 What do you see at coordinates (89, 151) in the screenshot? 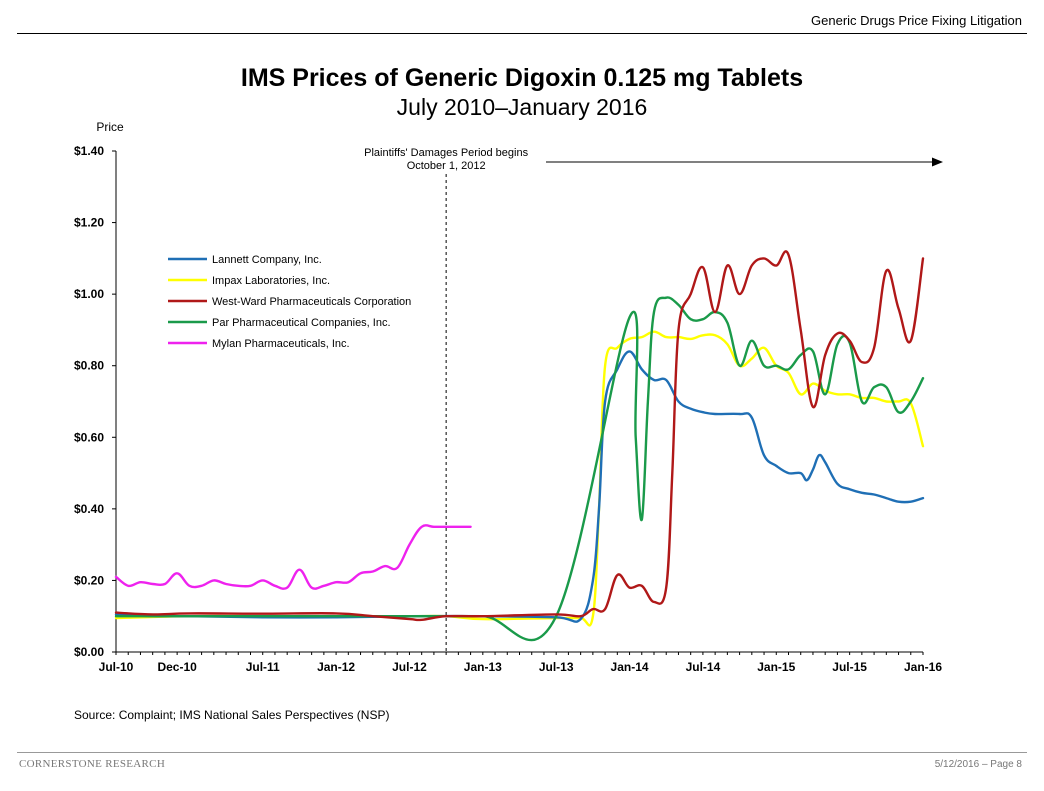
I see `y-tick-label: $1.40` at bounding box center [89, 151].